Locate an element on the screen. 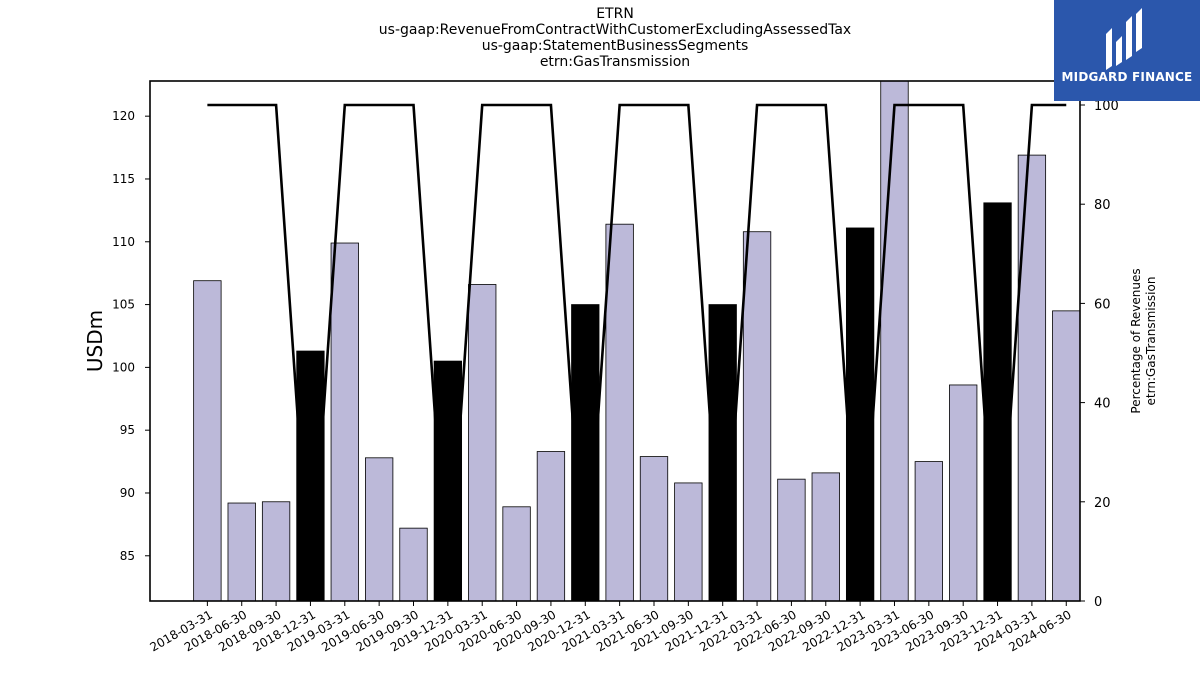  y-tick-label-115: 115 is located at coordinates (123, 179).